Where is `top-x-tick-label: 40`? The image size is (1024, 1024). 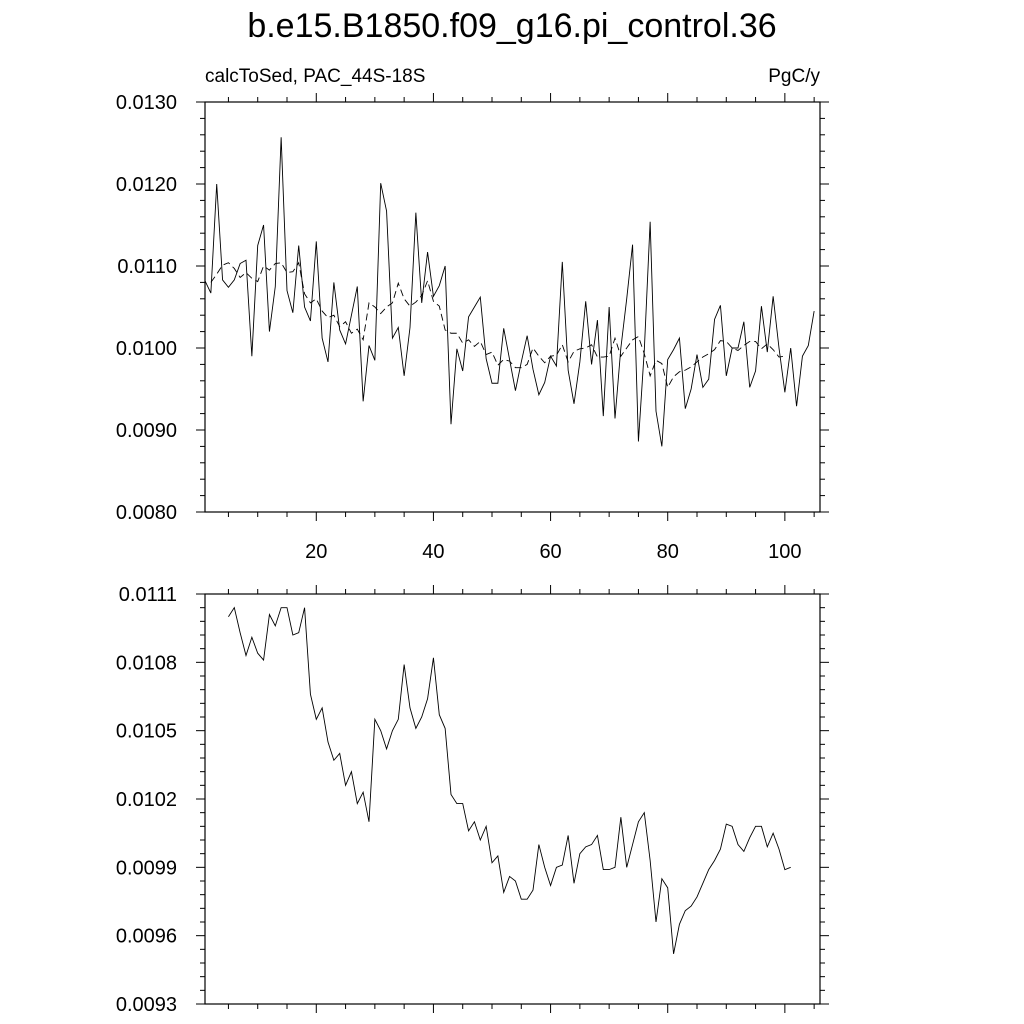
top-x-tick-label: 40 is located at coordinates (433, 552).